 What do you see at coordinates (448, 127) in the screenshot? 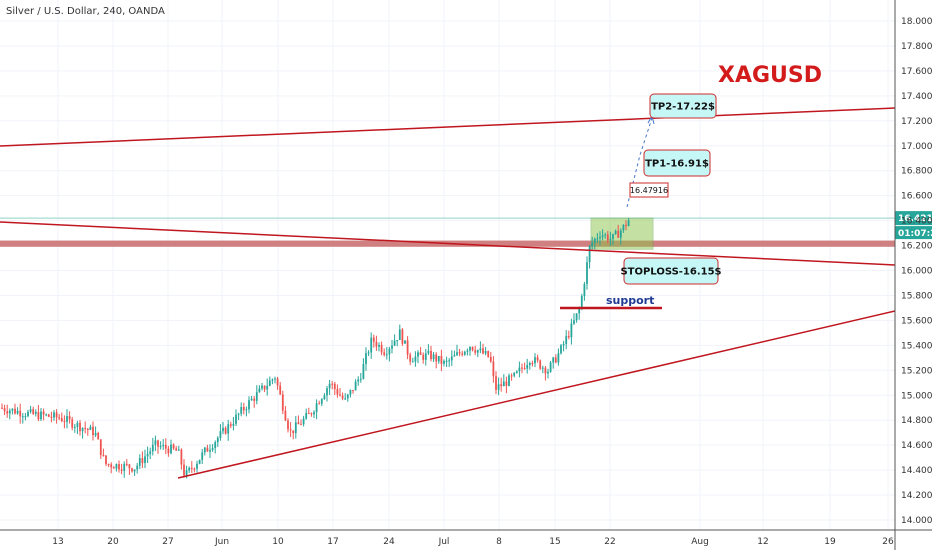
I see `upper-channel-line` at bounding box center [448, 127].